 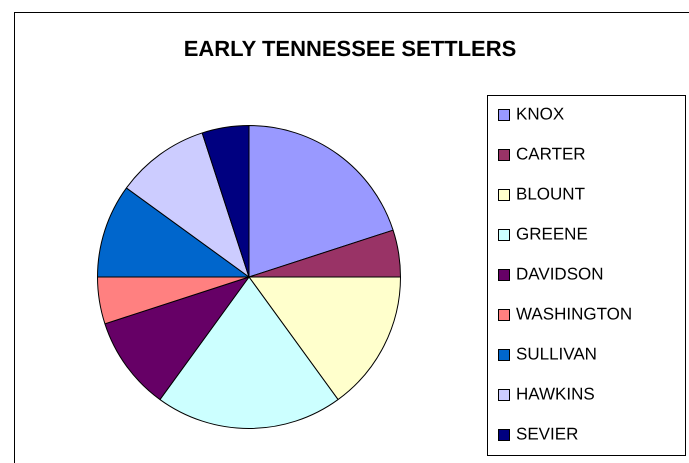 What do you see at coordinates (552, 234) in the screenshot?
I see `legend-label: GREENE` at bounding box center [552, 234].